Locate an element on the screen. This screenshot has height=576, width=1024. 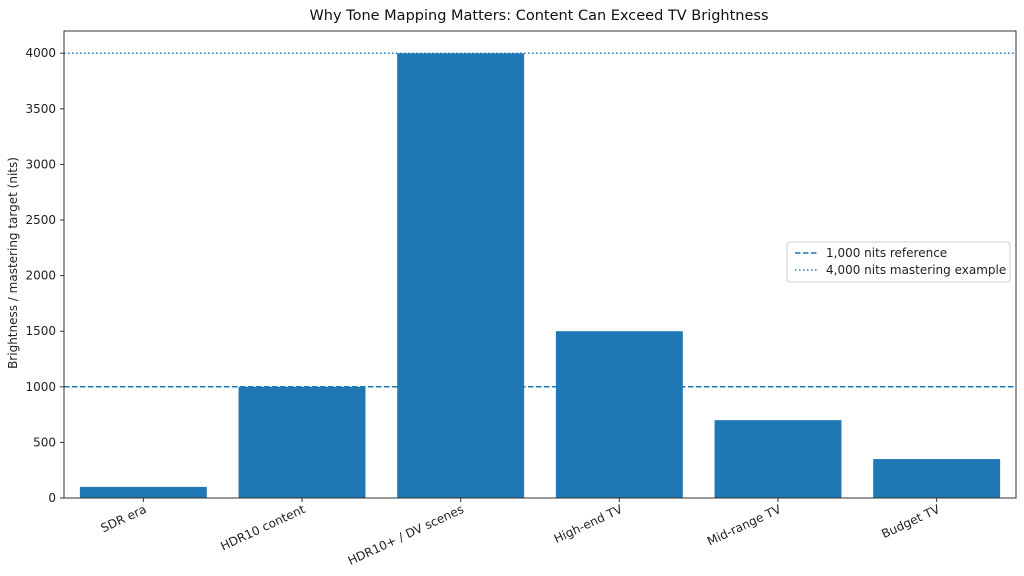
legend-entry-1000-nits: 1,000 nits reference is located at coordinates (886, 253).